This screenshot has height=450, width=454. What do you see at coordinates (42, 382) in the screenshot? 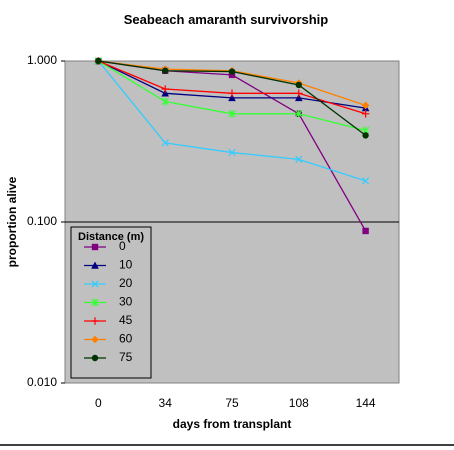
I see `y-tick-label: 0.010` at bounding box center [42, 382].